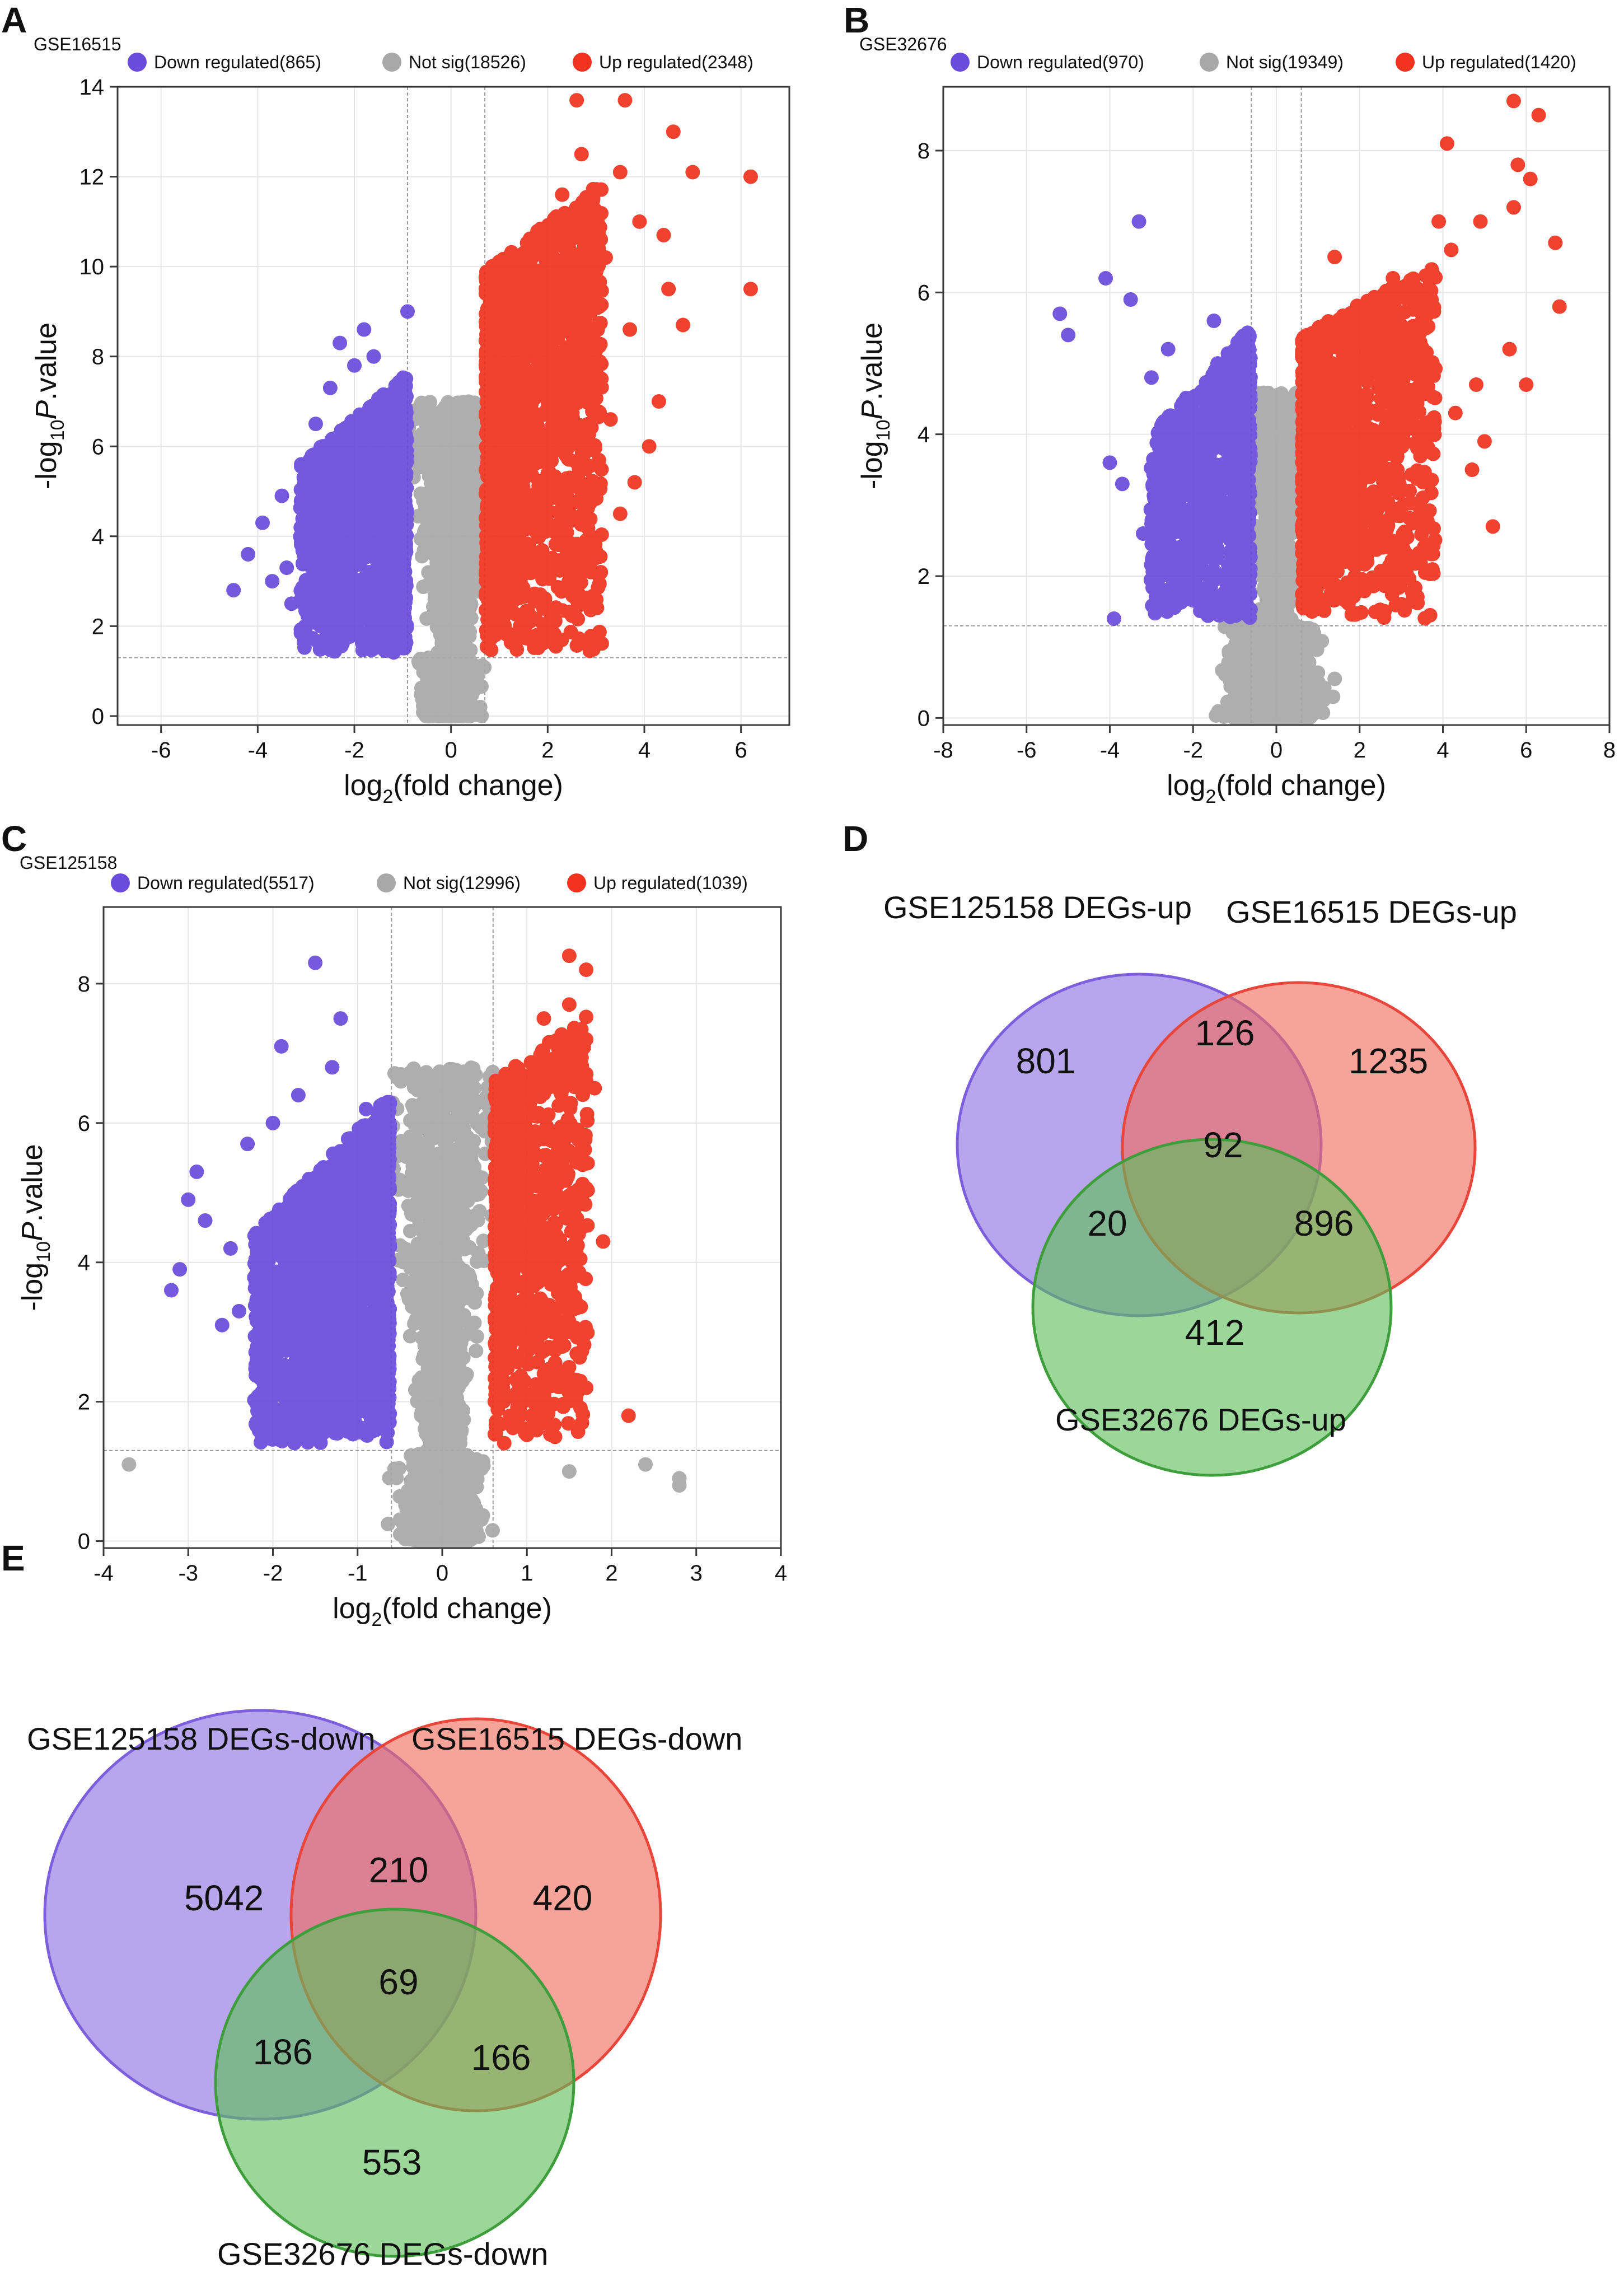 This screenshot has height=2272, width=1624. What do you see at coordinates (582, 63) in the screenshot?
I see `legend-marker-up` at bounding box center [582, 63].